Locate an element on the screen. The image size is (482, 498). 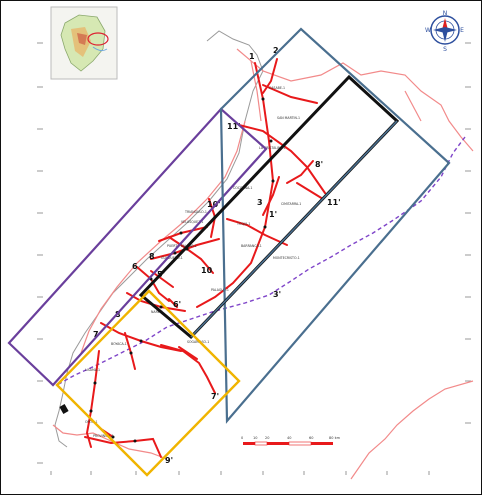
line-label: 8' is located at coordinates (319, 164).